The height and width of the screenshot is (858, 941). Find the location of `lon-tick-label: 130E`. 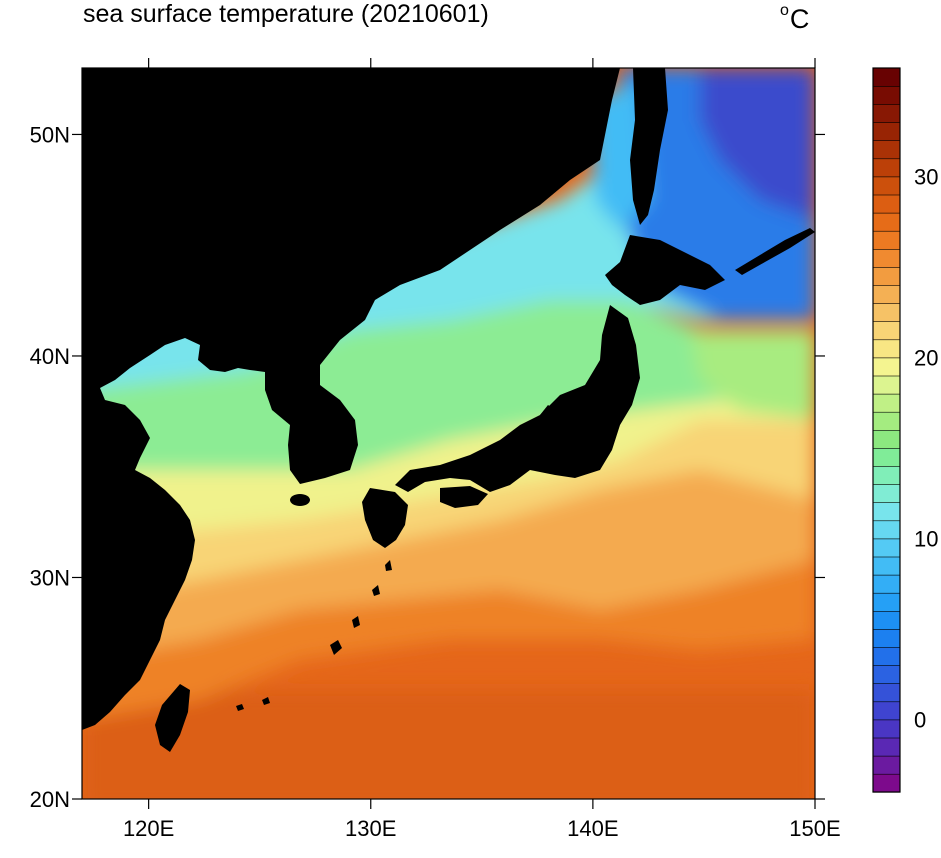

lon-tick-label: 130E is located at coordinates (370, 828).